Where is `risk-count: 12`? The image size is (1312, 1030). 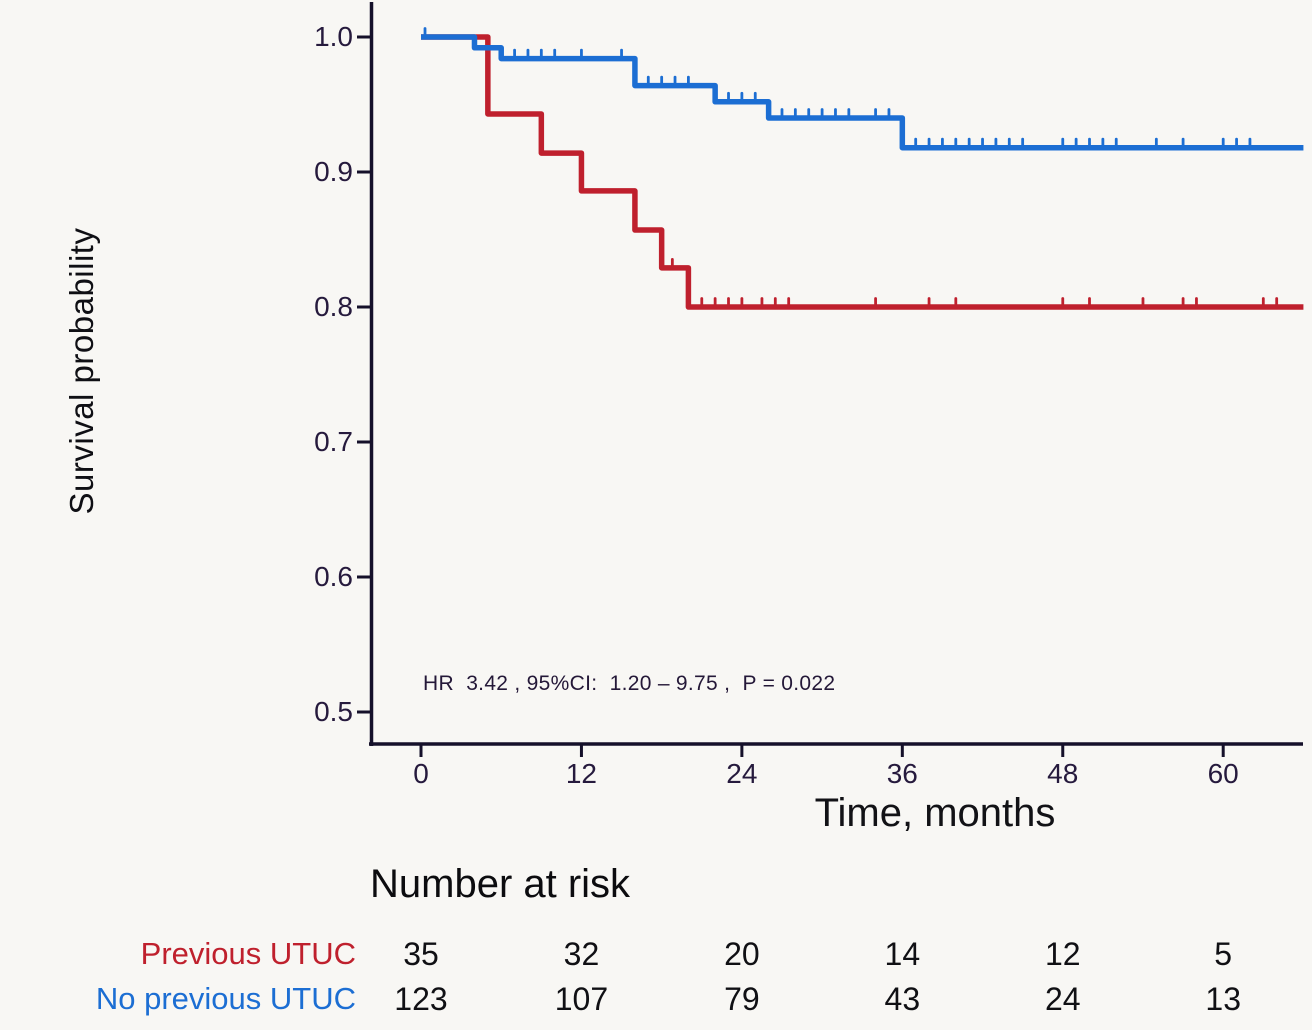
risk-count: 12 is located at coordinates (1062, 954).